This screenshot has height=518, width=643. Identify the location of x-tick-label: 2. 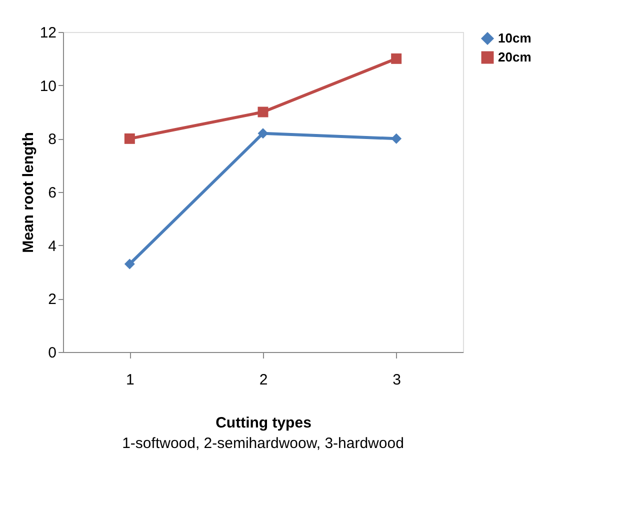
(263, 380).